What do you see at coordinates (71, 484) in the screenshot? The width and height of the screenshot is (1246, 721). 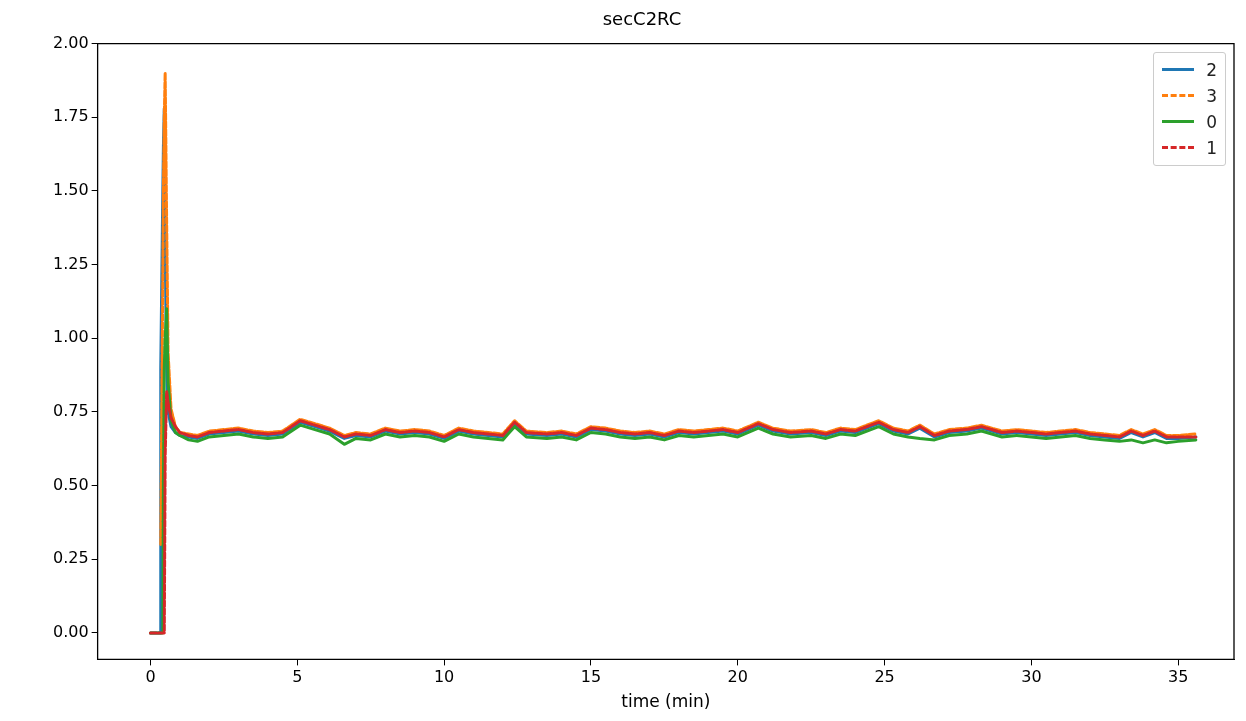 I see `y-tick-label: 0.50` at bounding box center [71, 484].